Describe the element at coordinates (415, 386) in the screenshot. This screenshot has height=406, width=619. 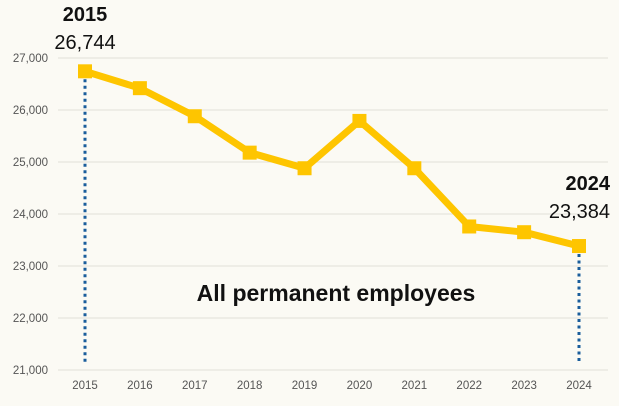
I see `x-tick-label: 2021` at that location.